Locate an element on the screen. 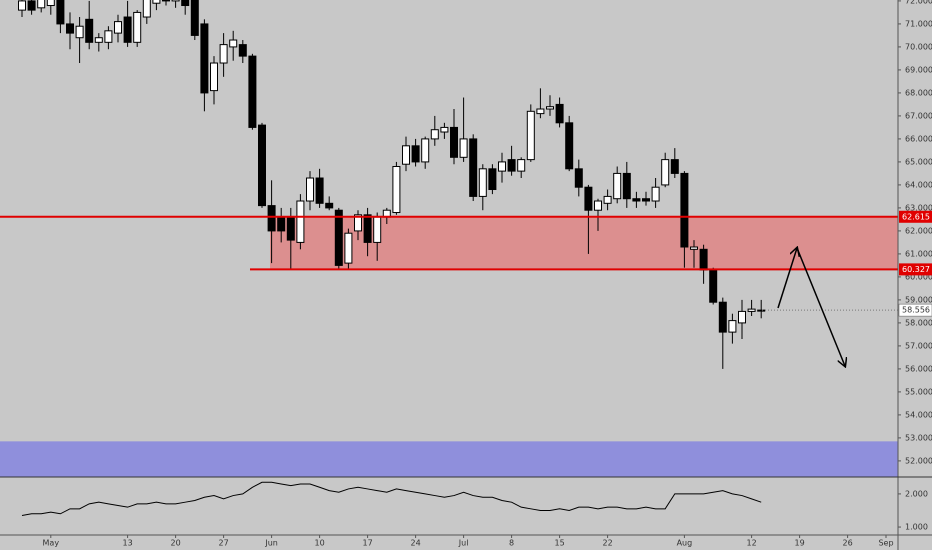  x-tick-label: 8 is located at coordinates (511, 543).